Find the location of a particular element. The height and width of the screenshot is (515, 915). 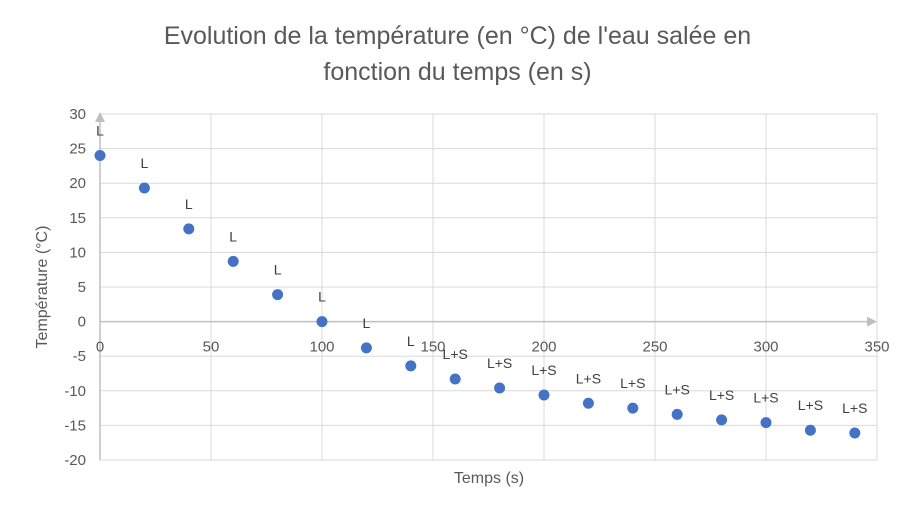

y-tick-label: -10 is located at coordinates (75, 391).